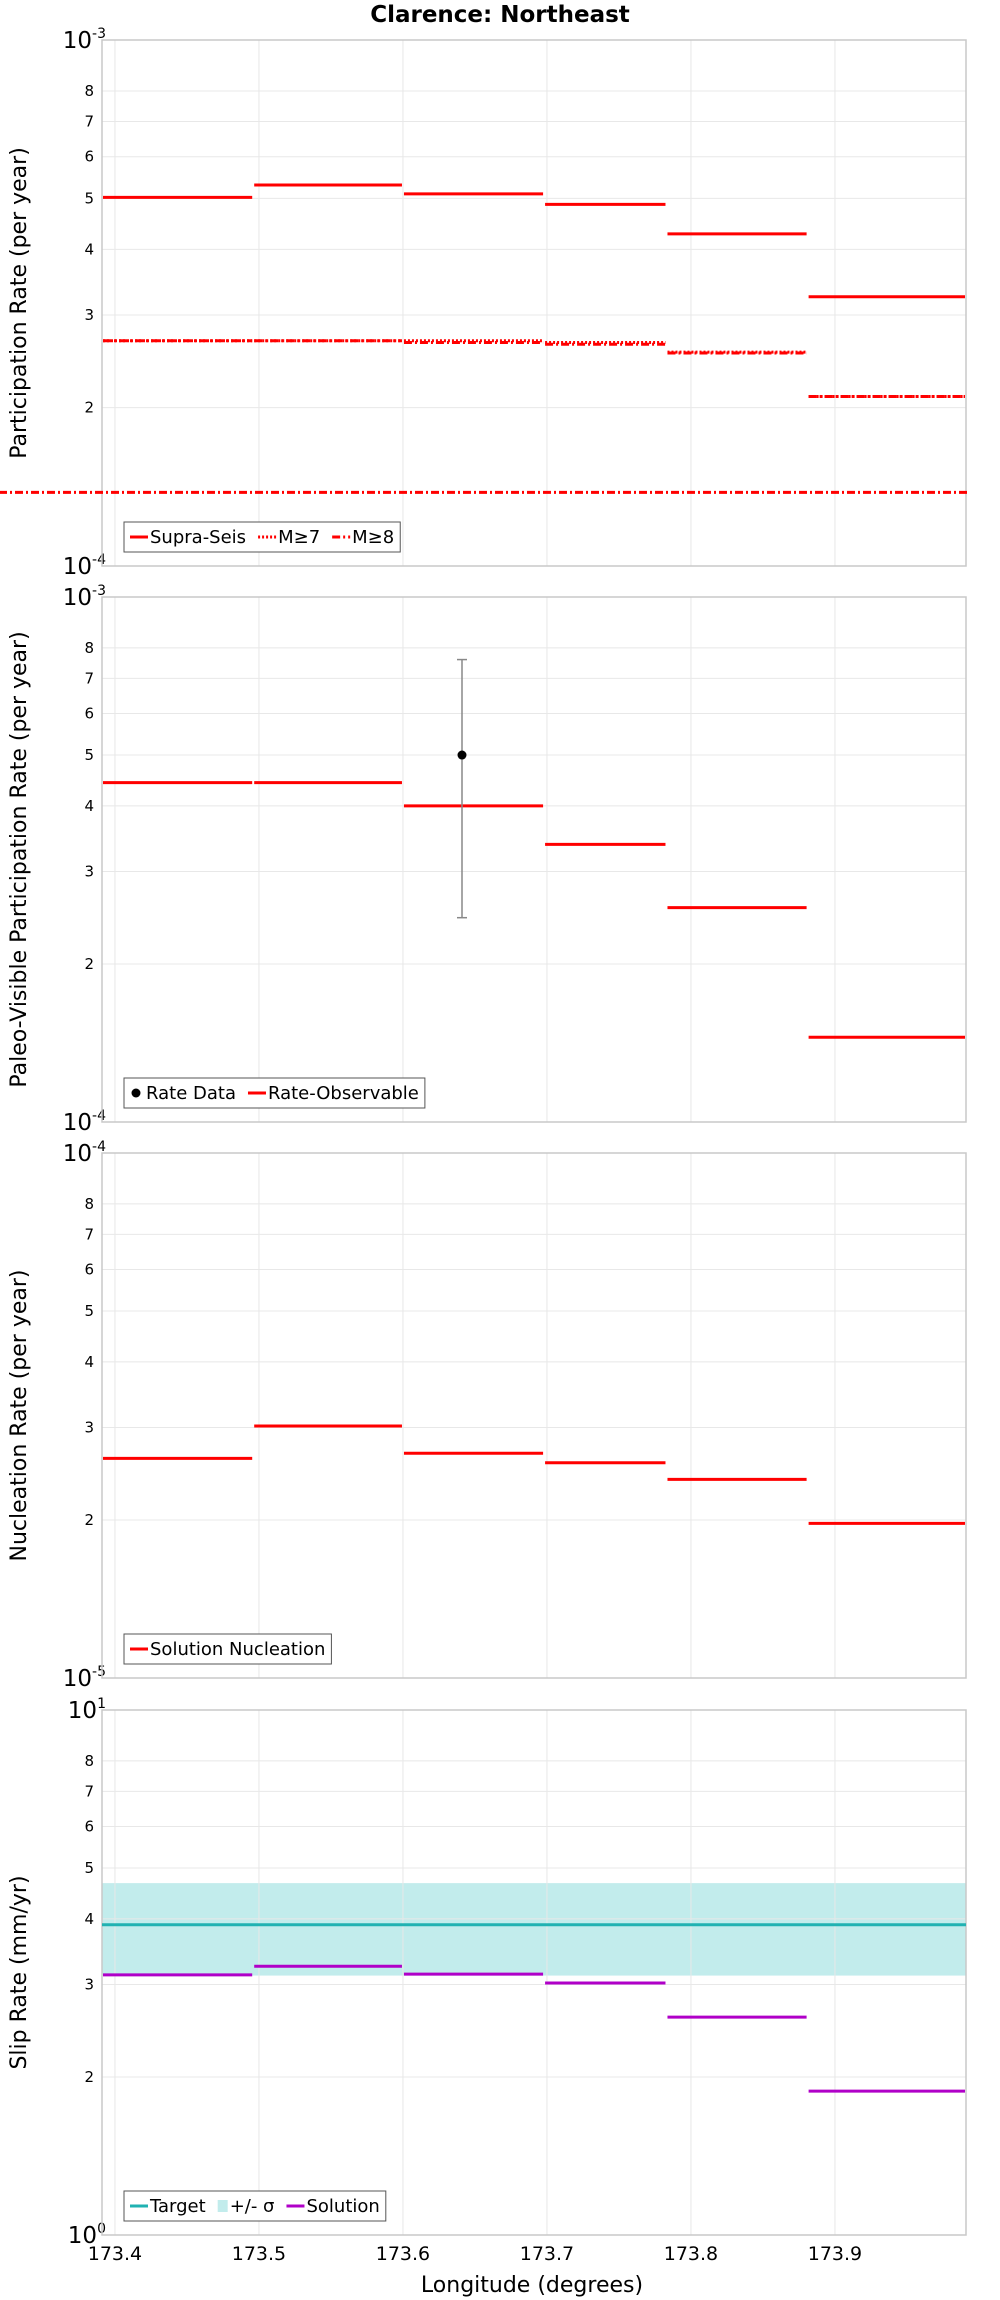 The image size is (1000, 2300). Describe the element at coordinates (500, 15) in the screenshot. I see `figure-title: Clarence: Northeast` at that location.